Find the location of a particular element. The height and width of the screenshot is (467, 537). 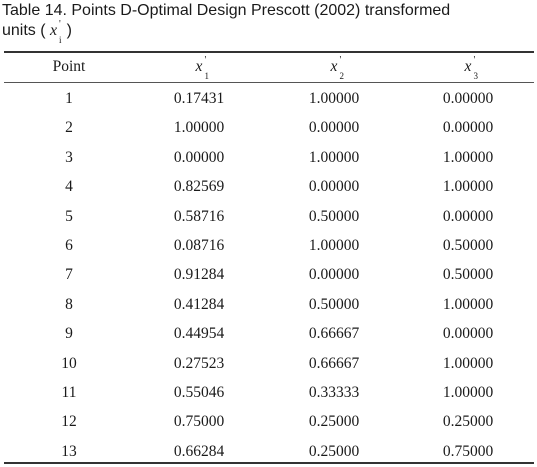

caption-prefix: units ( is located at coordinates (26, 30).